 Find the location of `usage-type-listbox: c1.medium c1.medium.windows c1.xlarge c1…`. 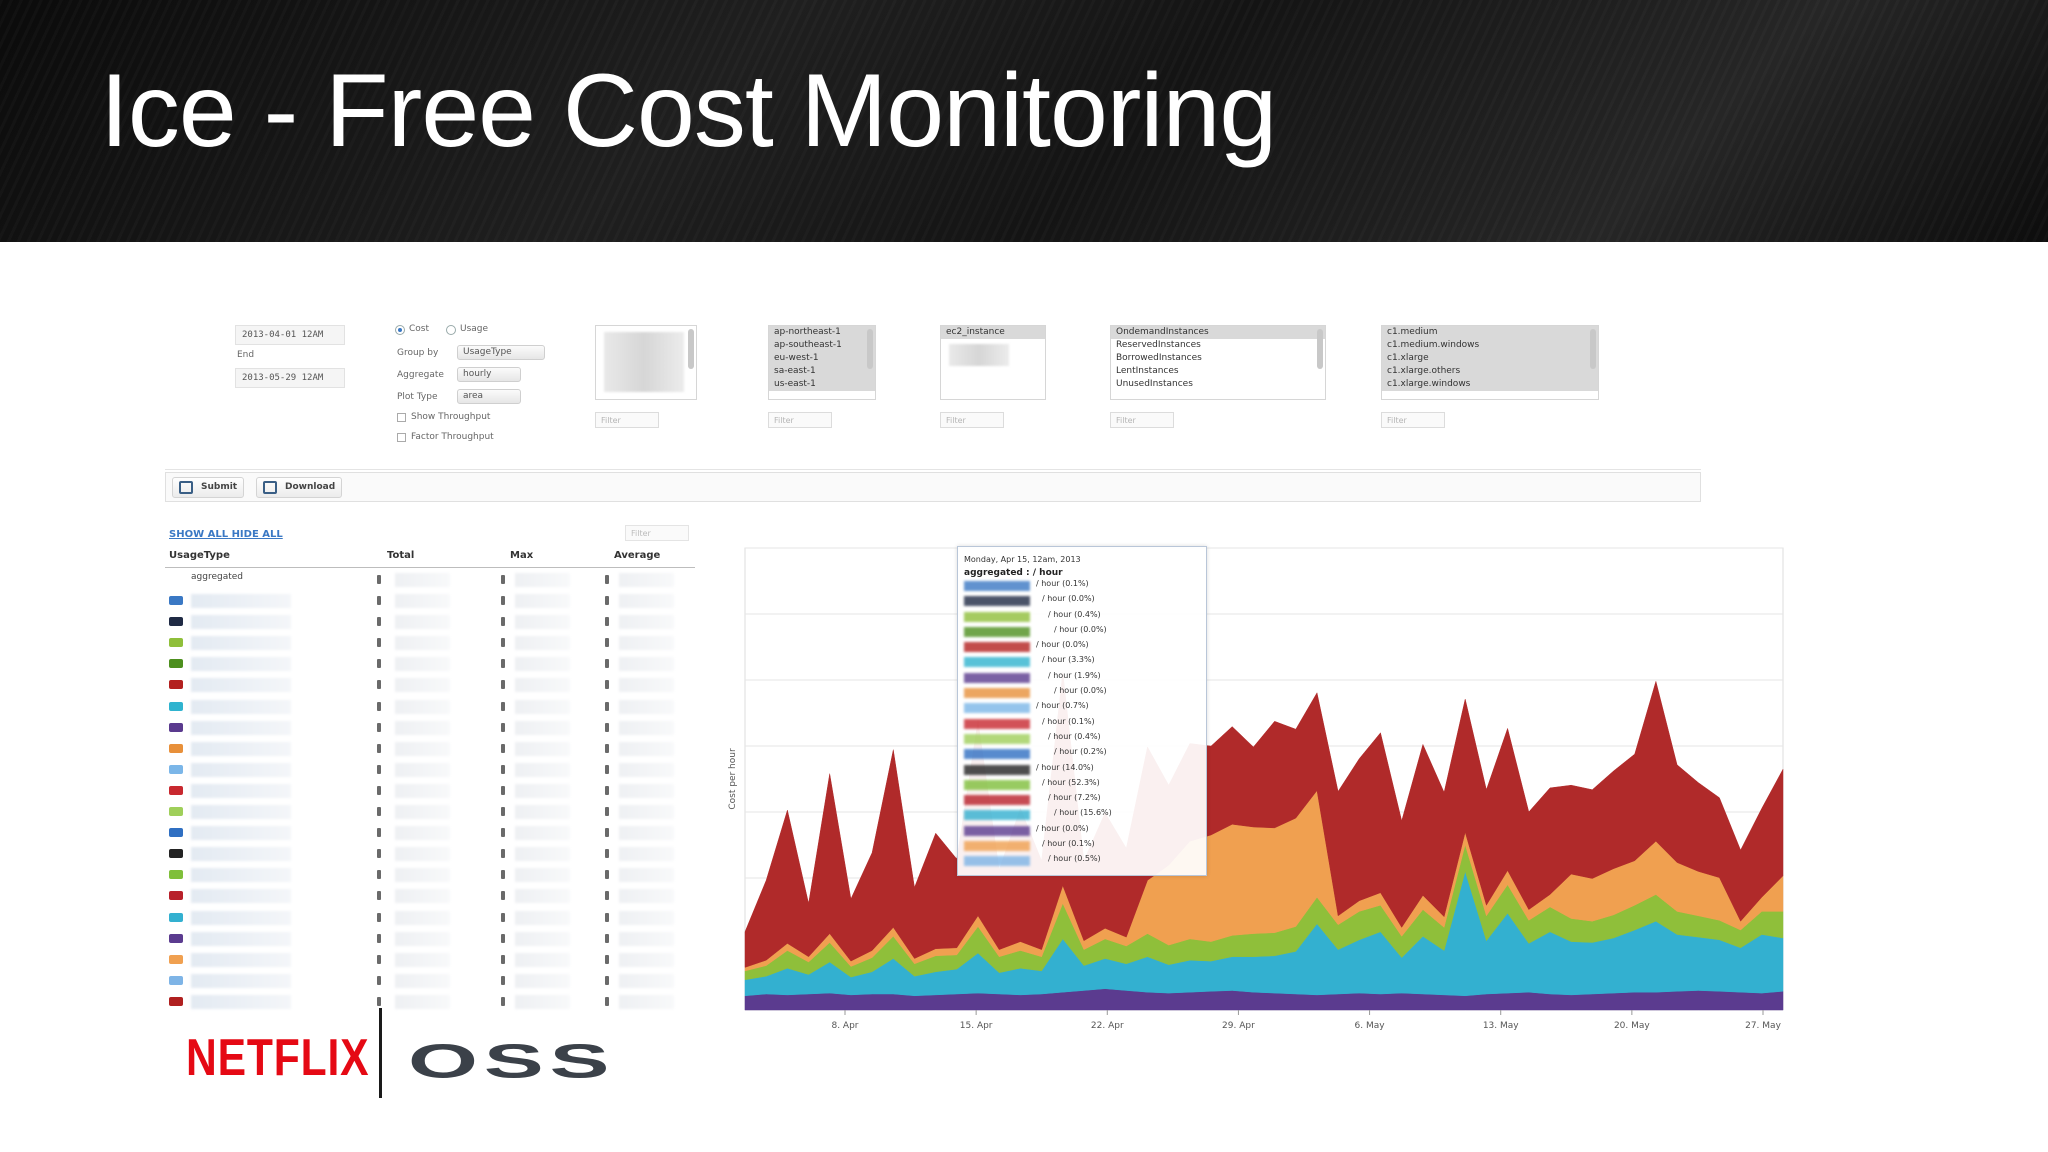

usage-type-listbox: c1.medium c1.medium.windows c1.xlarge c1… is located at coordinates (1490, 362).